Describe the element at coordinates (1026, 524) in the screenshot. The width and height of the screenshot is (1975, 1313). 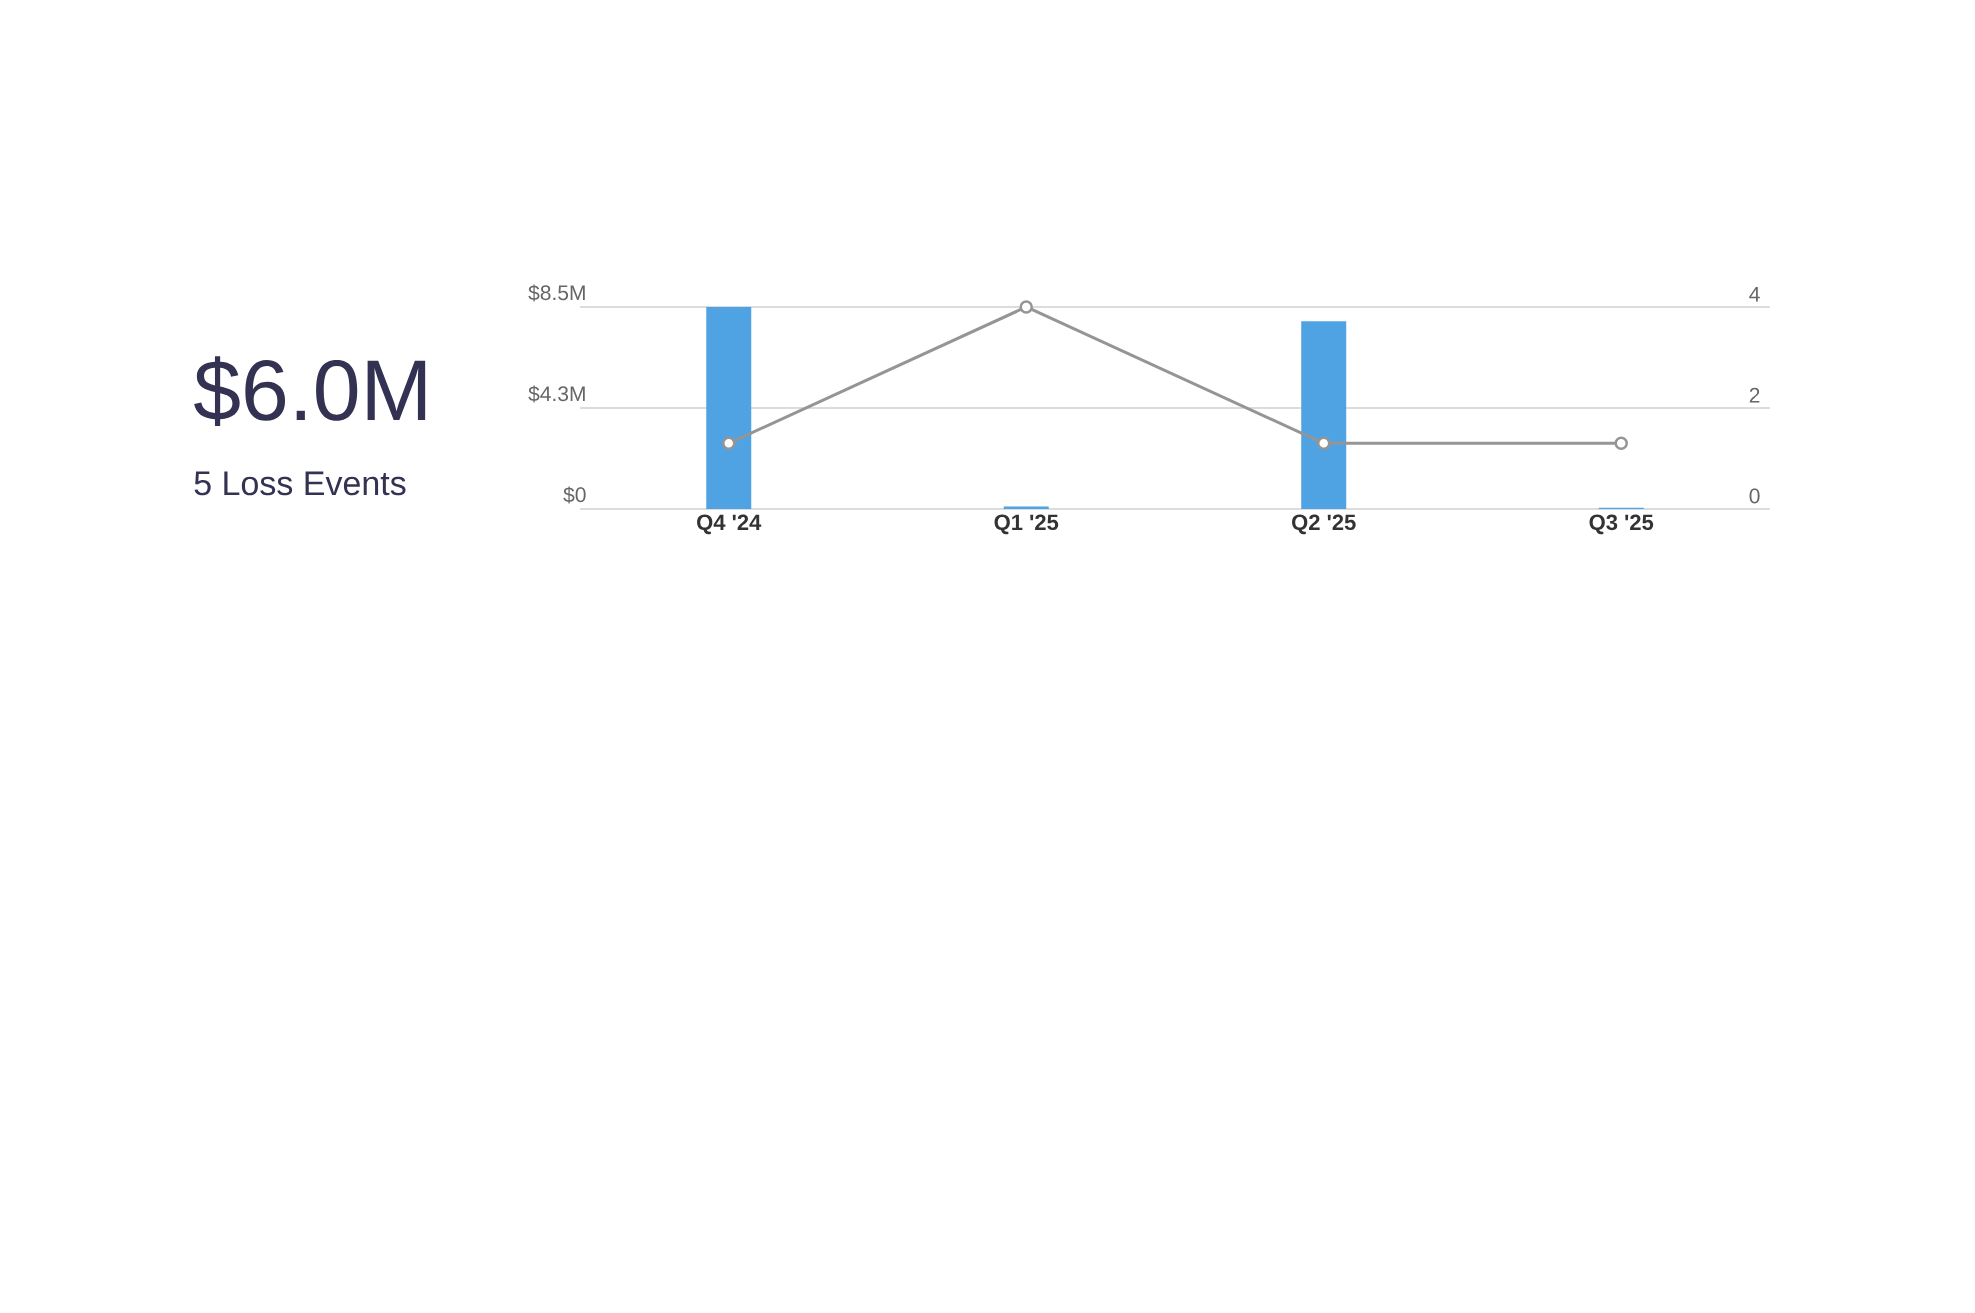
I see `x-tick-label: Q1 '25` at that location.